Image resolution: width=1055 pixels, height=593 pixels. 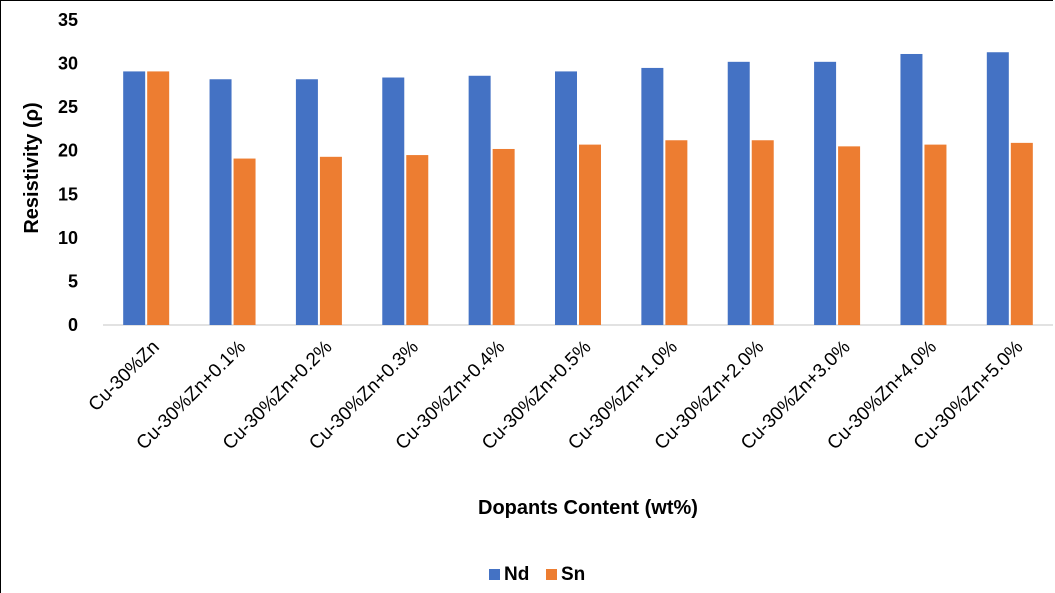 I want to click on legend-swatch-sn, so click(x=551, y=574).